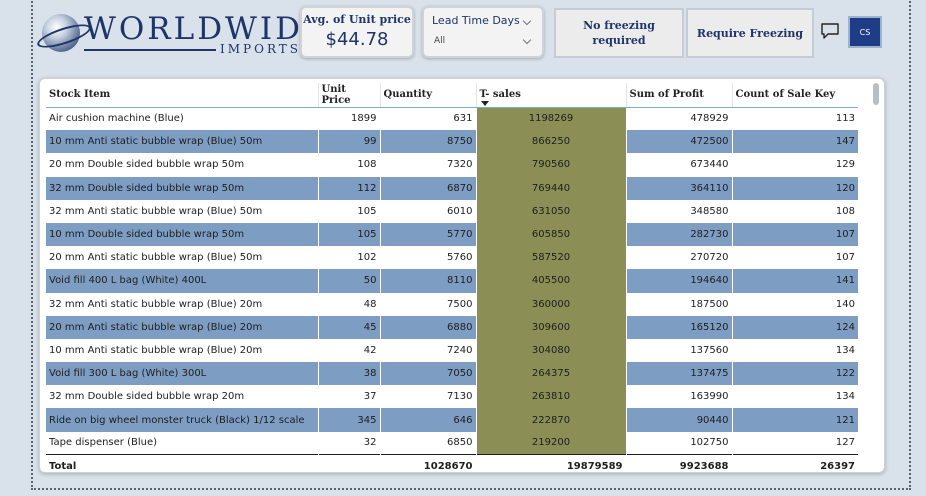 This screenshot has width=926, height=496. What do you see at coordinates (550, 374) in the screenshot?
I see `cell-t-sales: 264375` at bounding box center [550, 374].